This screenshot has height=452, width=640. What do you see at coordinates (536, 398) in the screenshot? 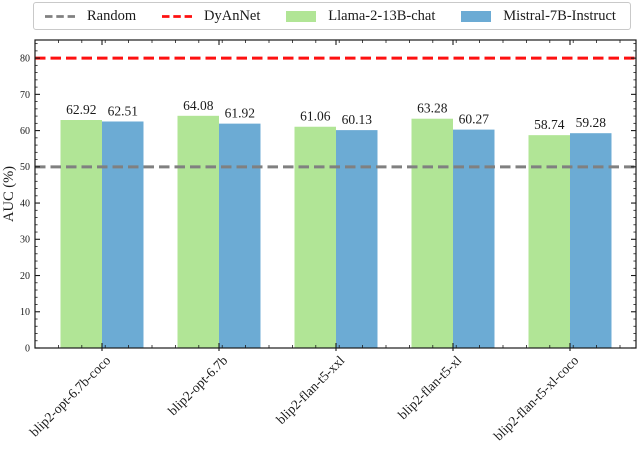
I see `x-tick-label: blip2-flan-t5-xl-coco` at bounding box center [536, 398].